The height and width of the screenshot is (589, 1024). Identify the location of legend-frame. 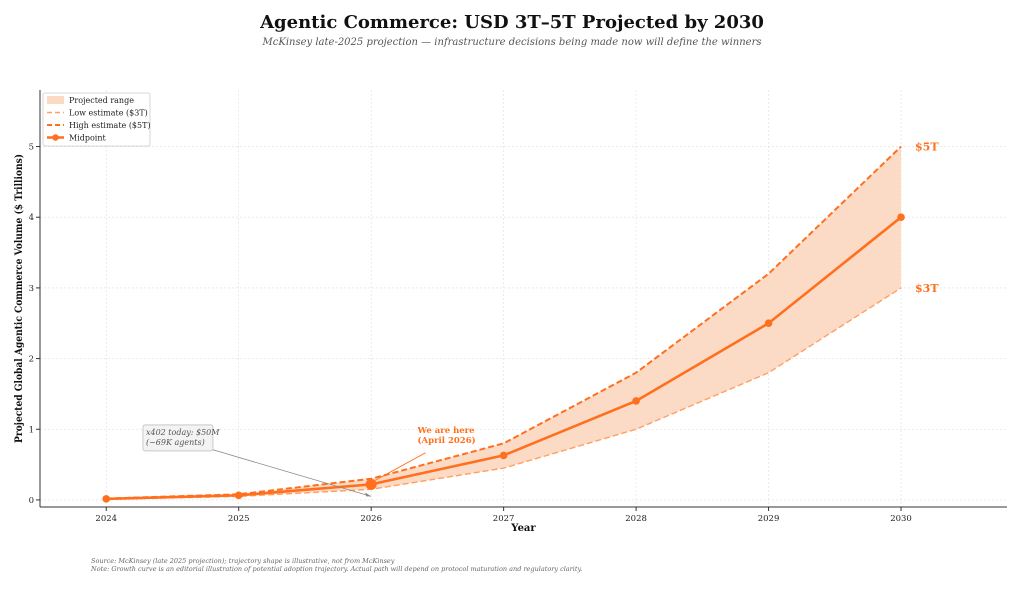
(96, 119).